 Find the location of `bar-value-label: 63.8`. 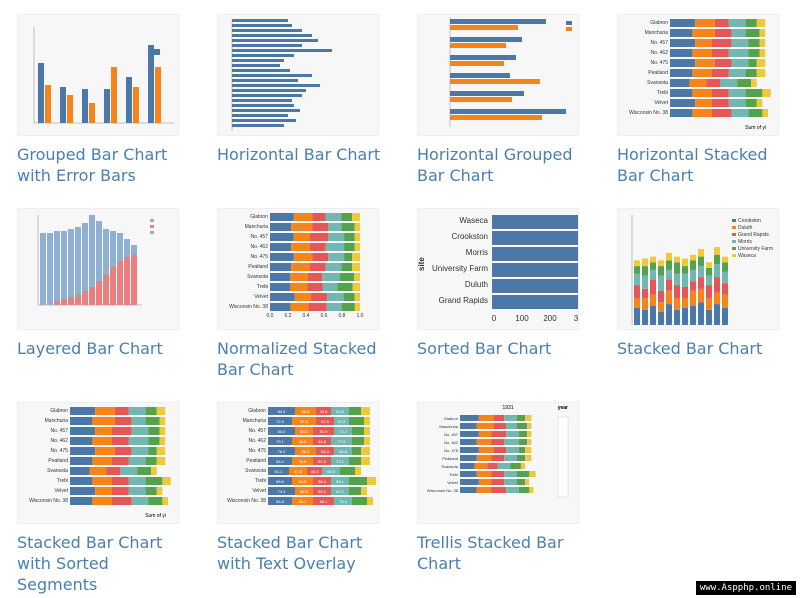

bar-value-label: 63.8 is located at coordinates (340, 411).